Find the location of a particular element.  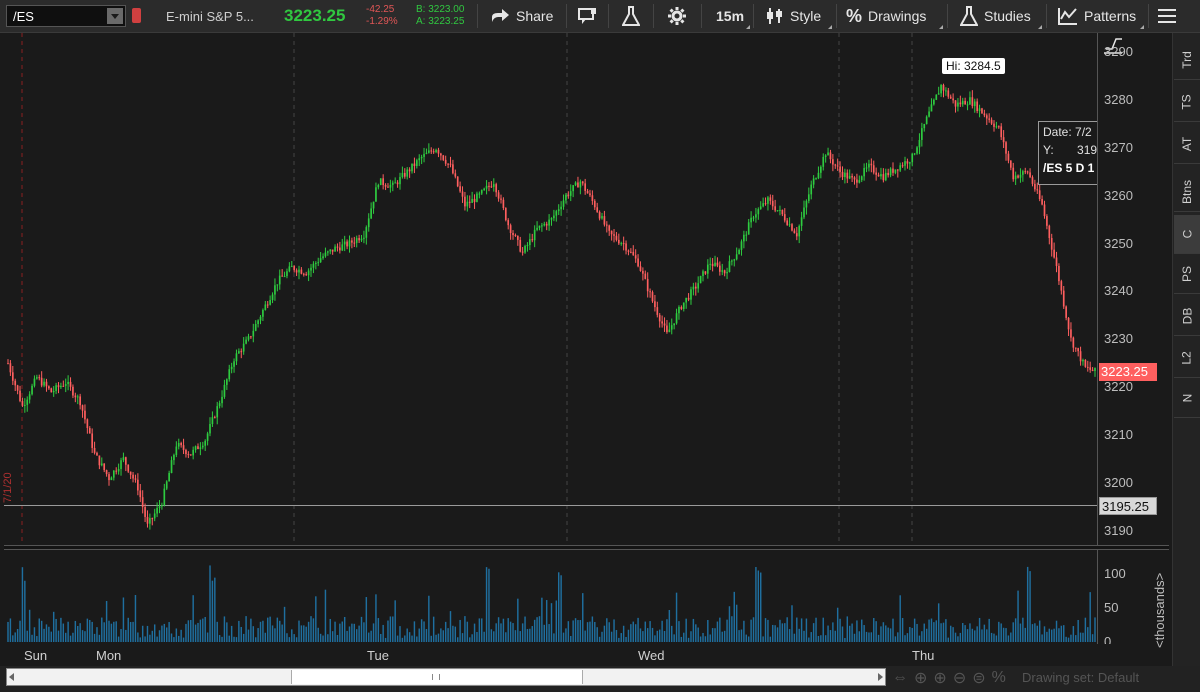

date-marker: 7/1/20 is located at coordinates (8, 487).